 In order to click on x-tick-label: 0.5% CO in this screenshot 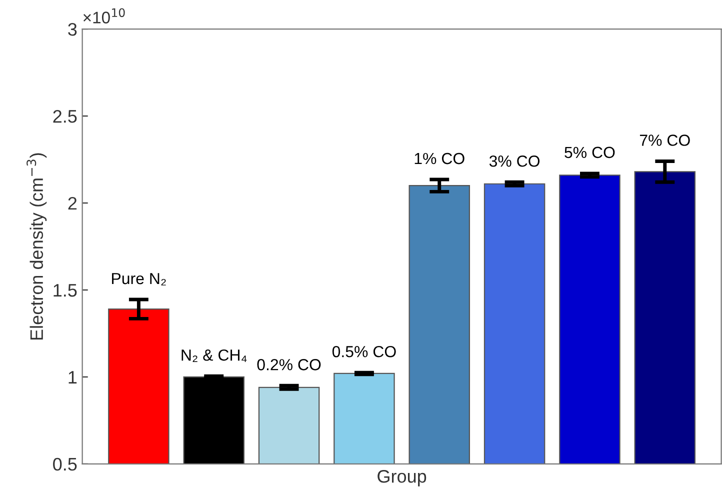, I will do `click(364, 352)`.